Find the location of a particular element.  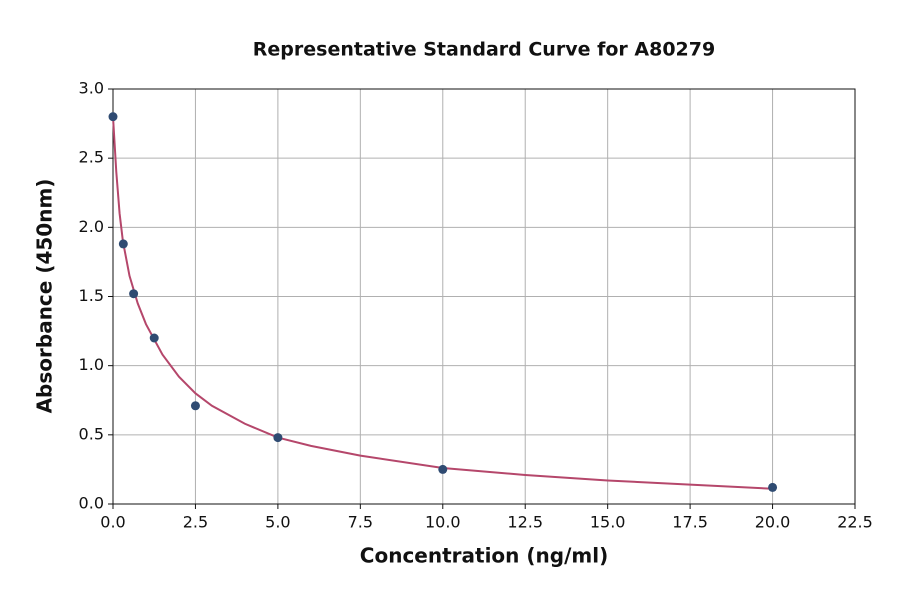

y-tick-label: 0.5 is located at coordinates (91, 433).